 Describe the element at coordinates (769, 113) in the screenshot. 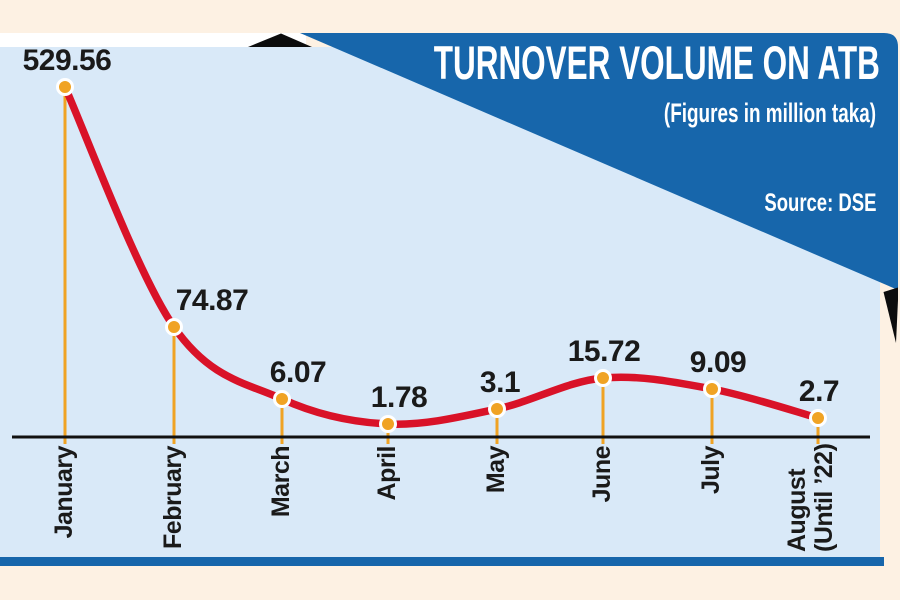

I see `chart-subtitle: (Figures in million taka)` at that location.